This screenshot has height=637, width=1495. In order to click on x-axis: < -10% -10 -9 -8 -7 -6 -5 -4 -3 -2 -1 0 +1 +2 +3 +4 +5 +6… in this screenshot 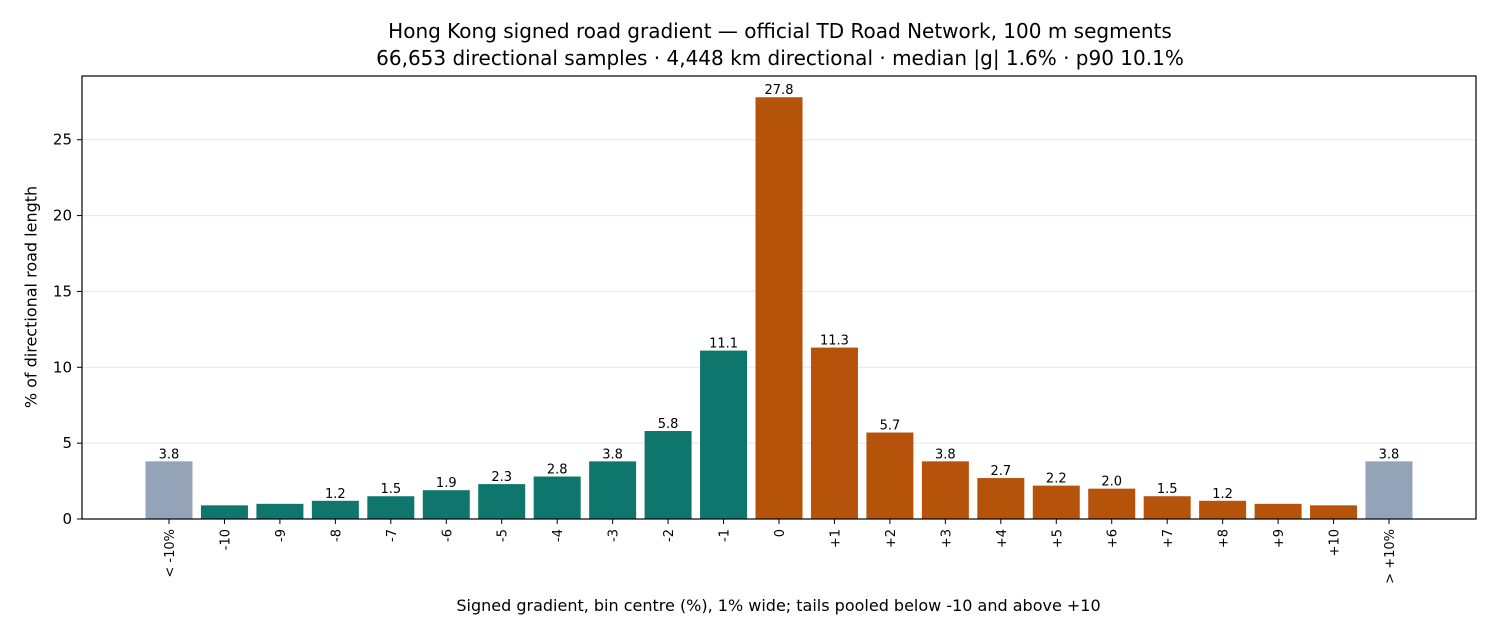, I will do `click(780, 551)`.